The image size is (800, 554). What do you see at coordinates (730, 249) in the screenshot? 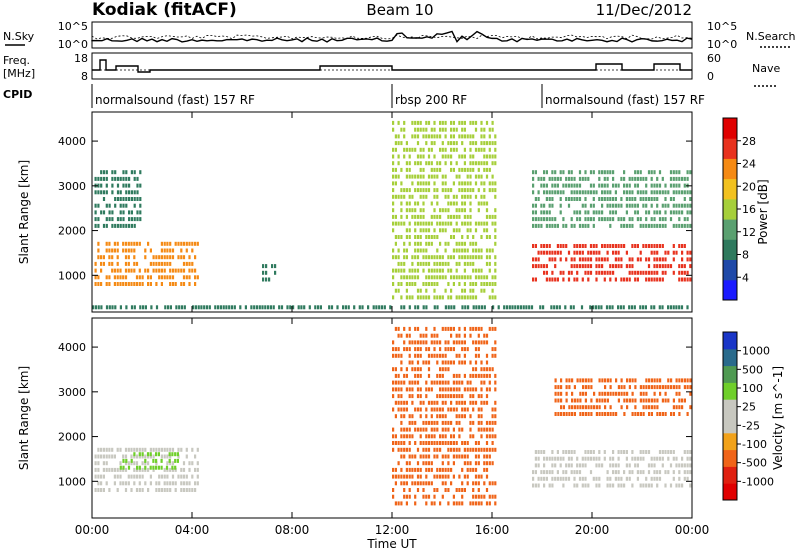
I see `colorbar-swatch` at bounding box center [730, 249].